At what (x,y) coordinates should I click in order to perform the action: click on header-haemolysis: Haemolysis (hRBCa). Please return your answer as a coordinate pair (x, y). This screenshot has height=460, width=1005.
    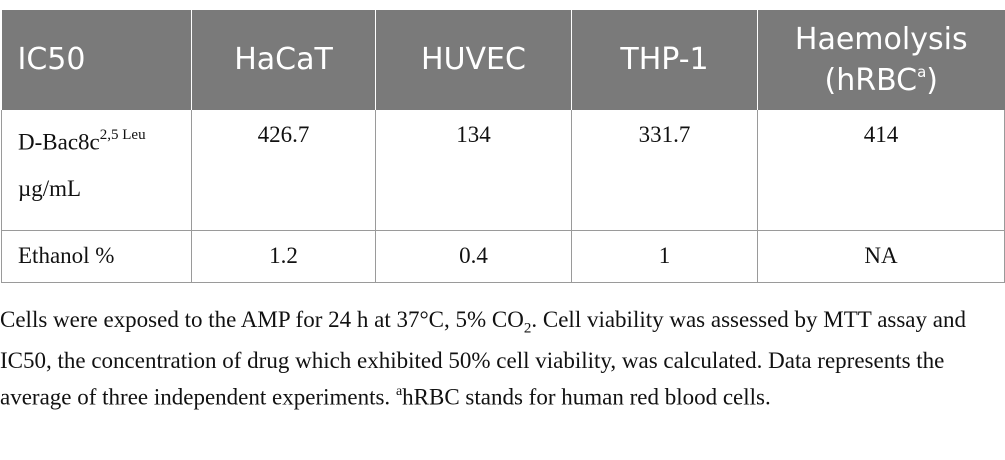
    Looking at the image, I should click on (881, 60).